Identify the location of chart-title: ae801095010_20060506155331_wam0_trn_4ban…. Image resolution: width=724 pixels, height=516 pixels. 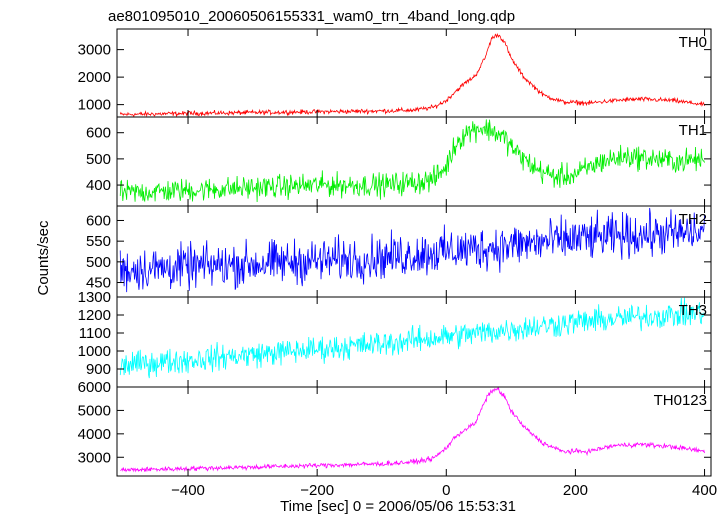
(311, 16).